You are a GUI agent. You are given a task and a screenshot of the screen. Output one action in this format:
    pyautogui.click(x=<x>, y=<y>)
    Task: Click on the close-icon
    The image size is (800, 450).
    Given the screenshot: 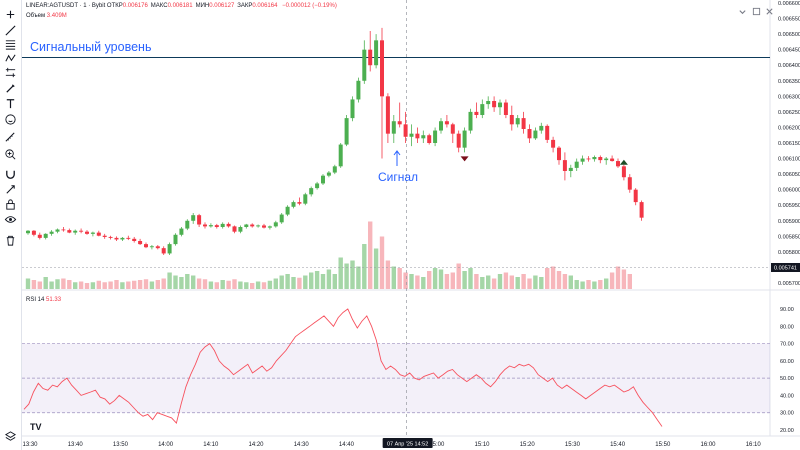 What is the action you would take?
    pyautogui.click(x=769, y=9)
    